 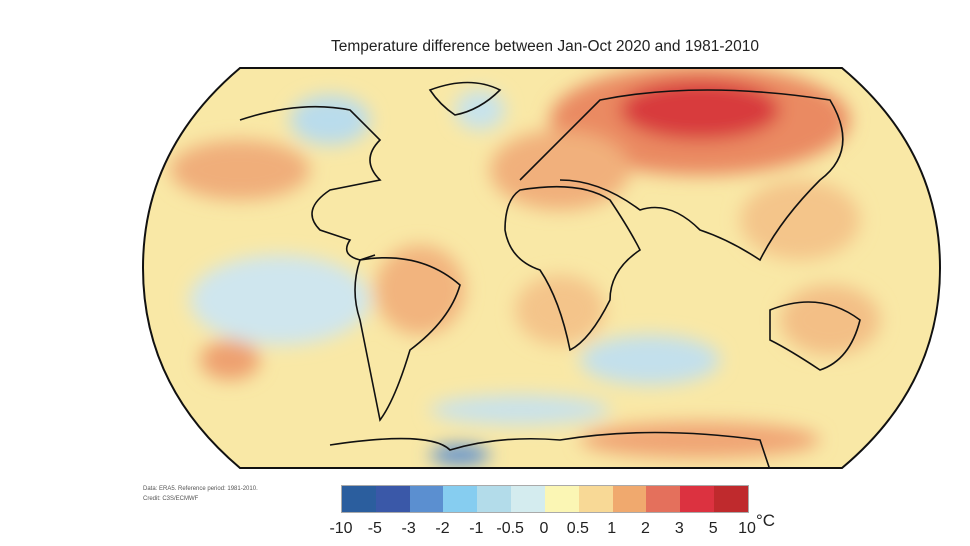 I want to click on colorbar-unit: °C, so click(x=766, y=520).